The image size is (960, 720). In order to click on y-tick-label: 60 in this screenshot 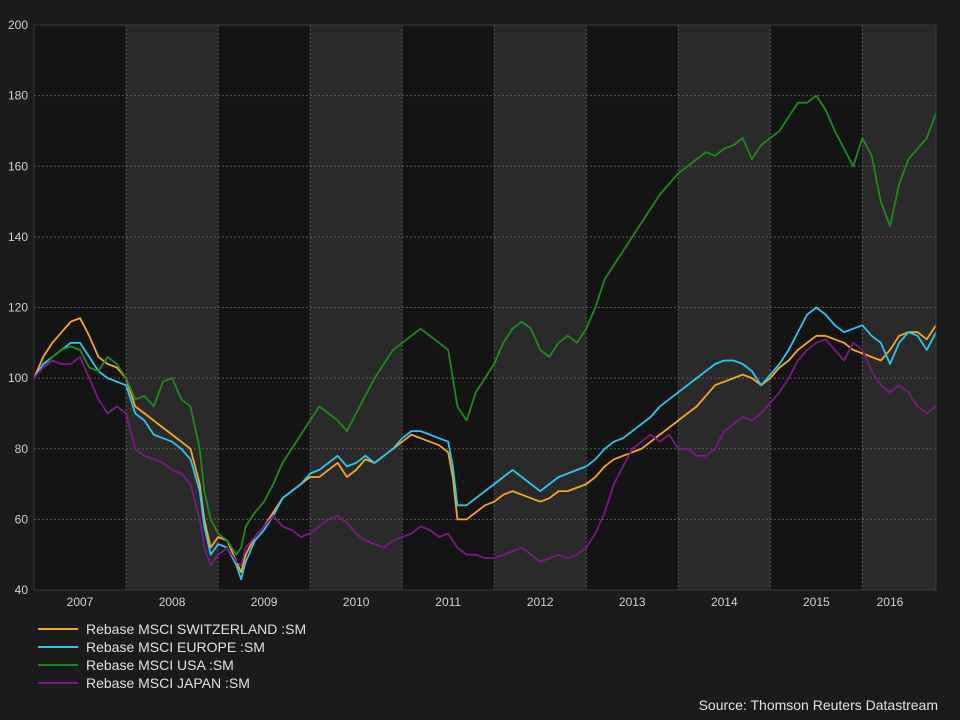, I will do `click(22, 519)`.